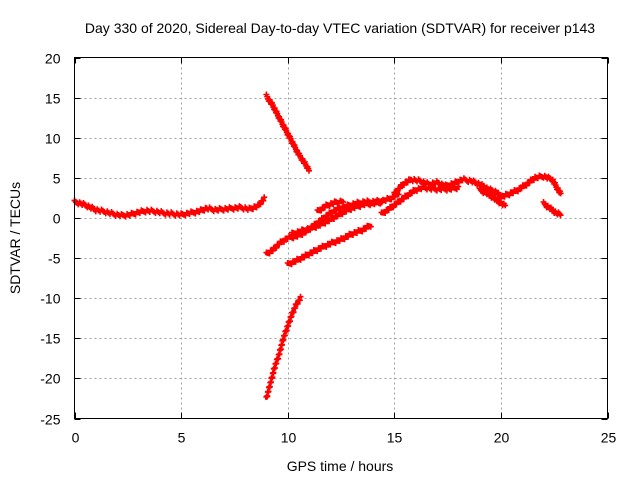  I want to click on y-tick-label: -25, so click(50, 420).